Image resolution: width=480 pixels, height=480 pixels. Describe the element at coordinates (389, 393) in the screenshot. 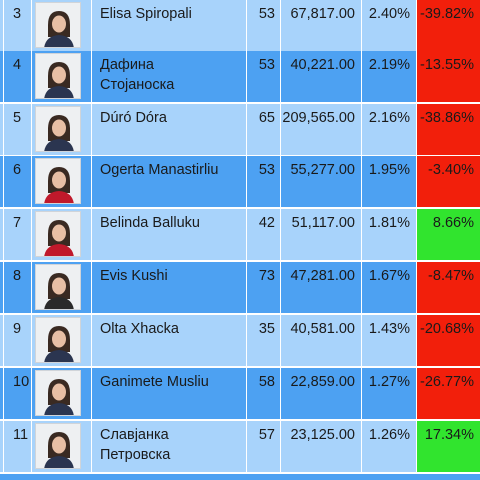

I see `percent-cell: 1.27%` at that location.